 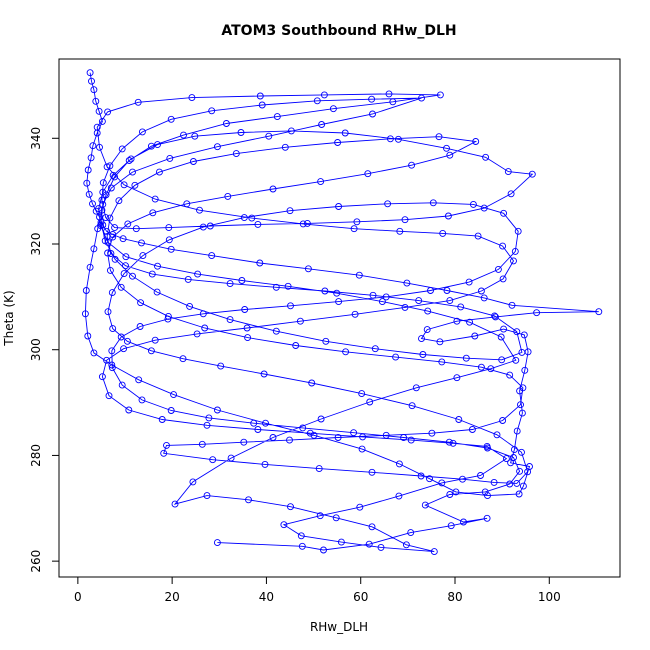 What do you see at coordinates (360, 597) in the screenshot?
I see `x-tick-label: 60` at bounding box center [360, 597].